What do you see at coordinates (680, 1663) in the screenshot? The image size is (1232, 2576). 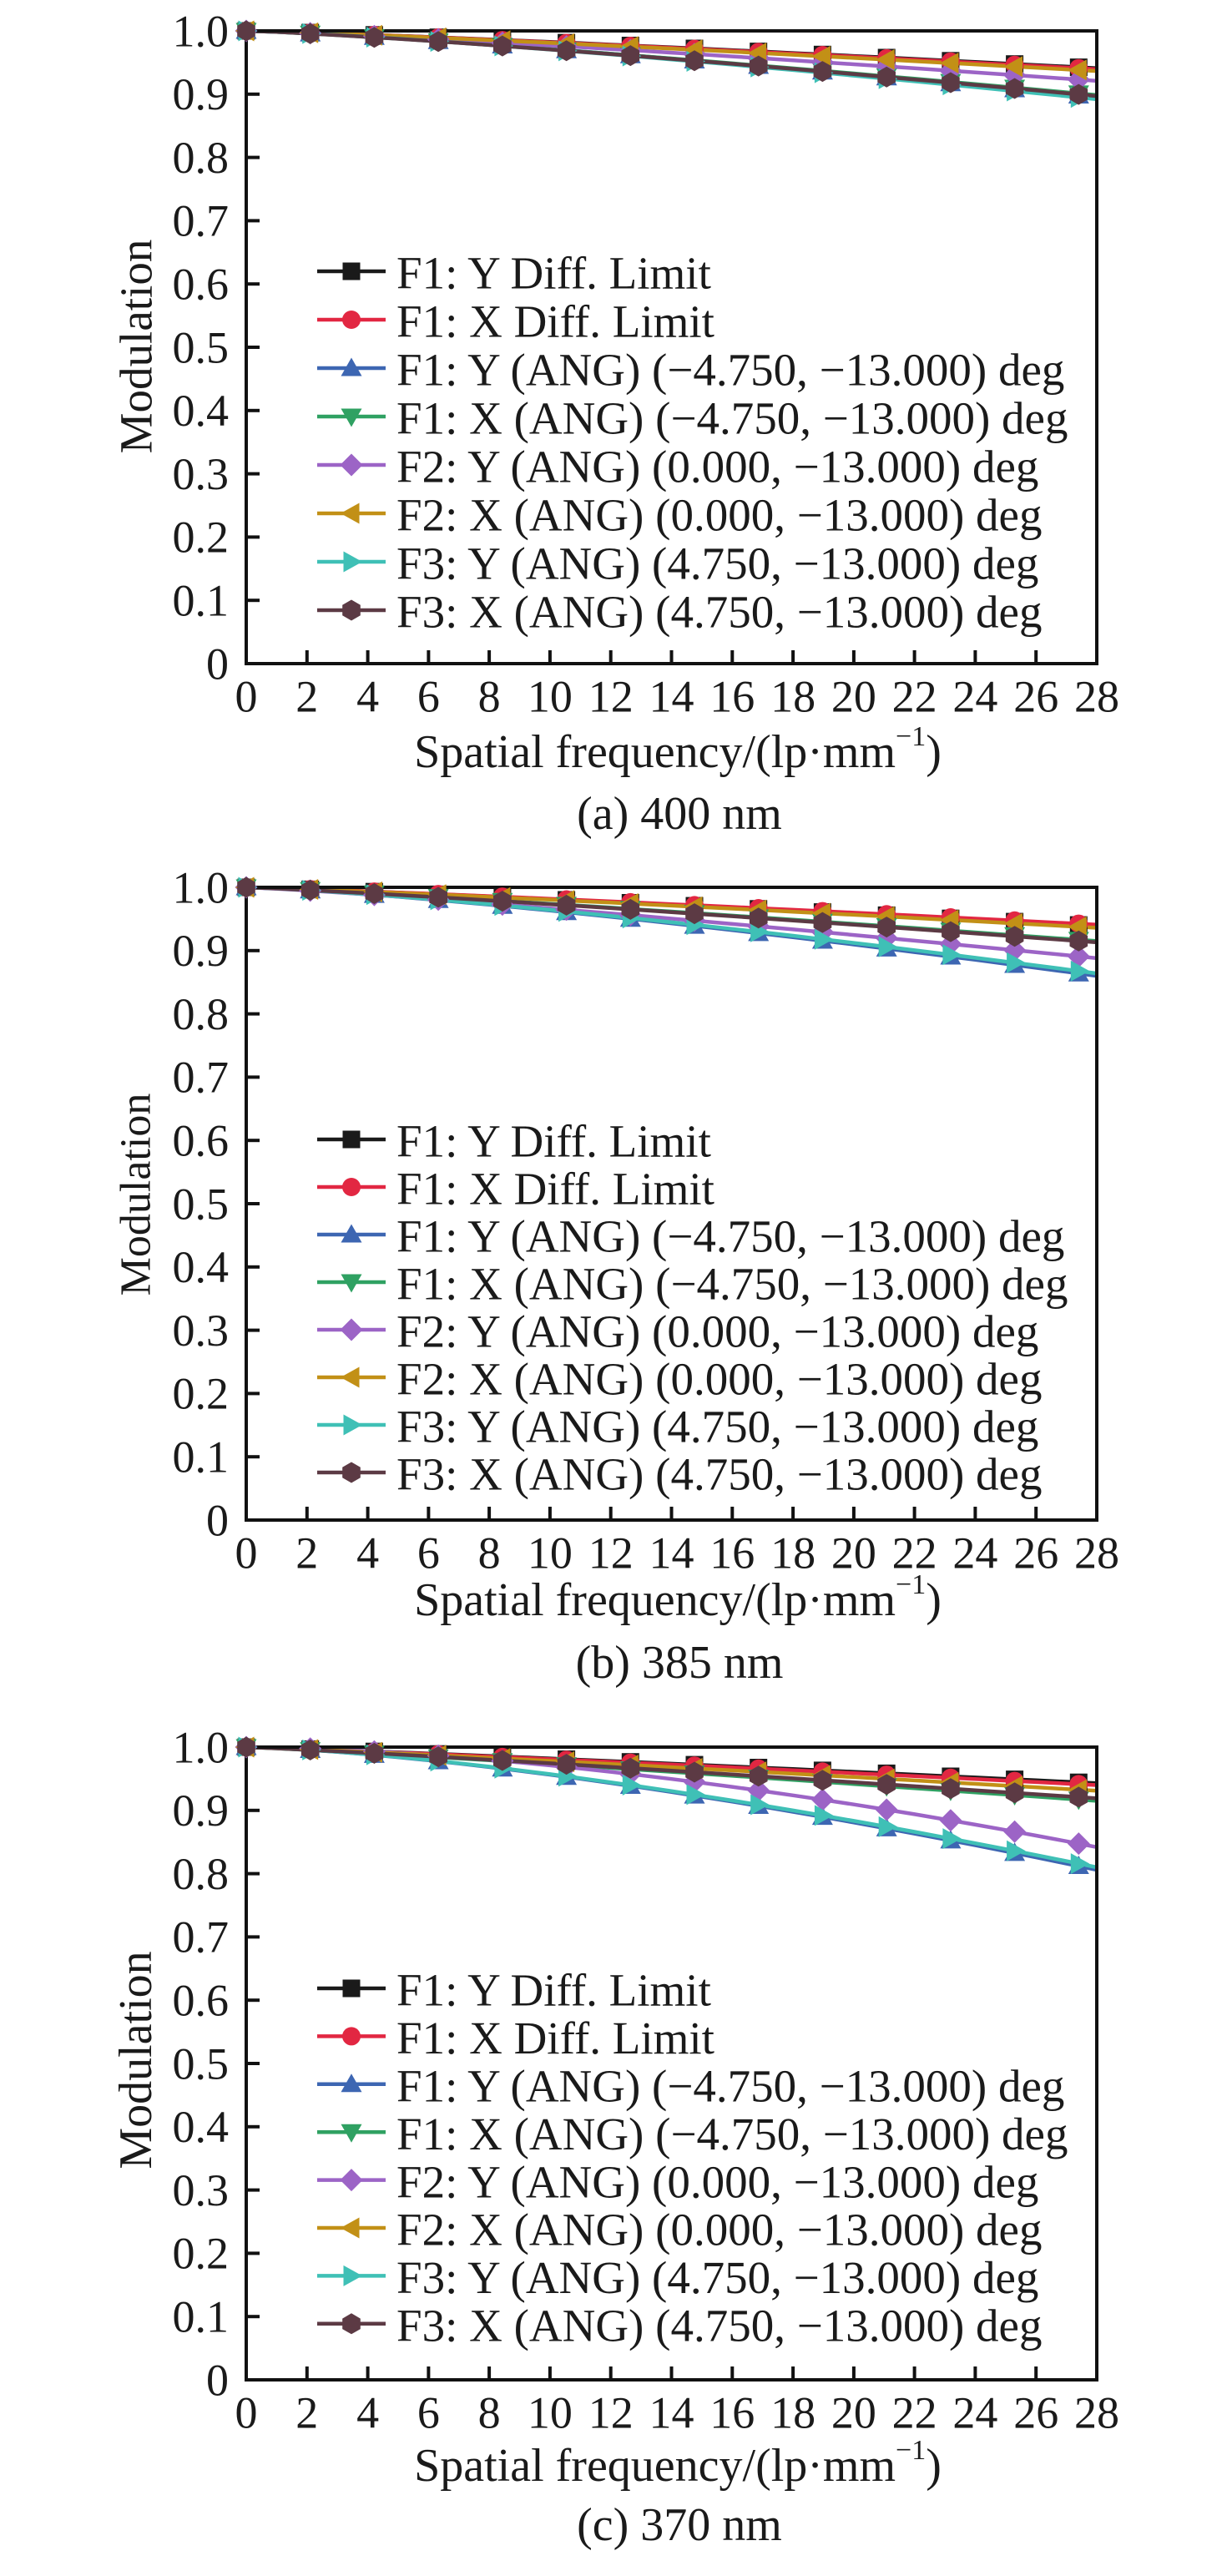 I see `svg-text: (b) 385 nm` at bounding box center [680, 1663].